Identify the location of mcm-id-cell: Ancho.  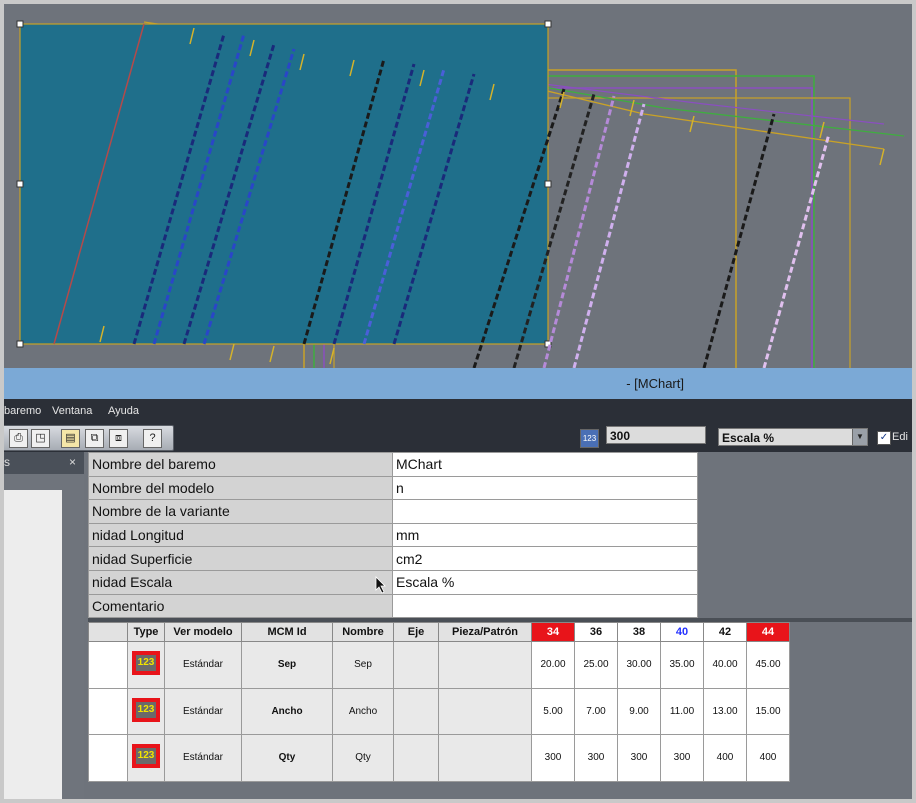
(287, 711).